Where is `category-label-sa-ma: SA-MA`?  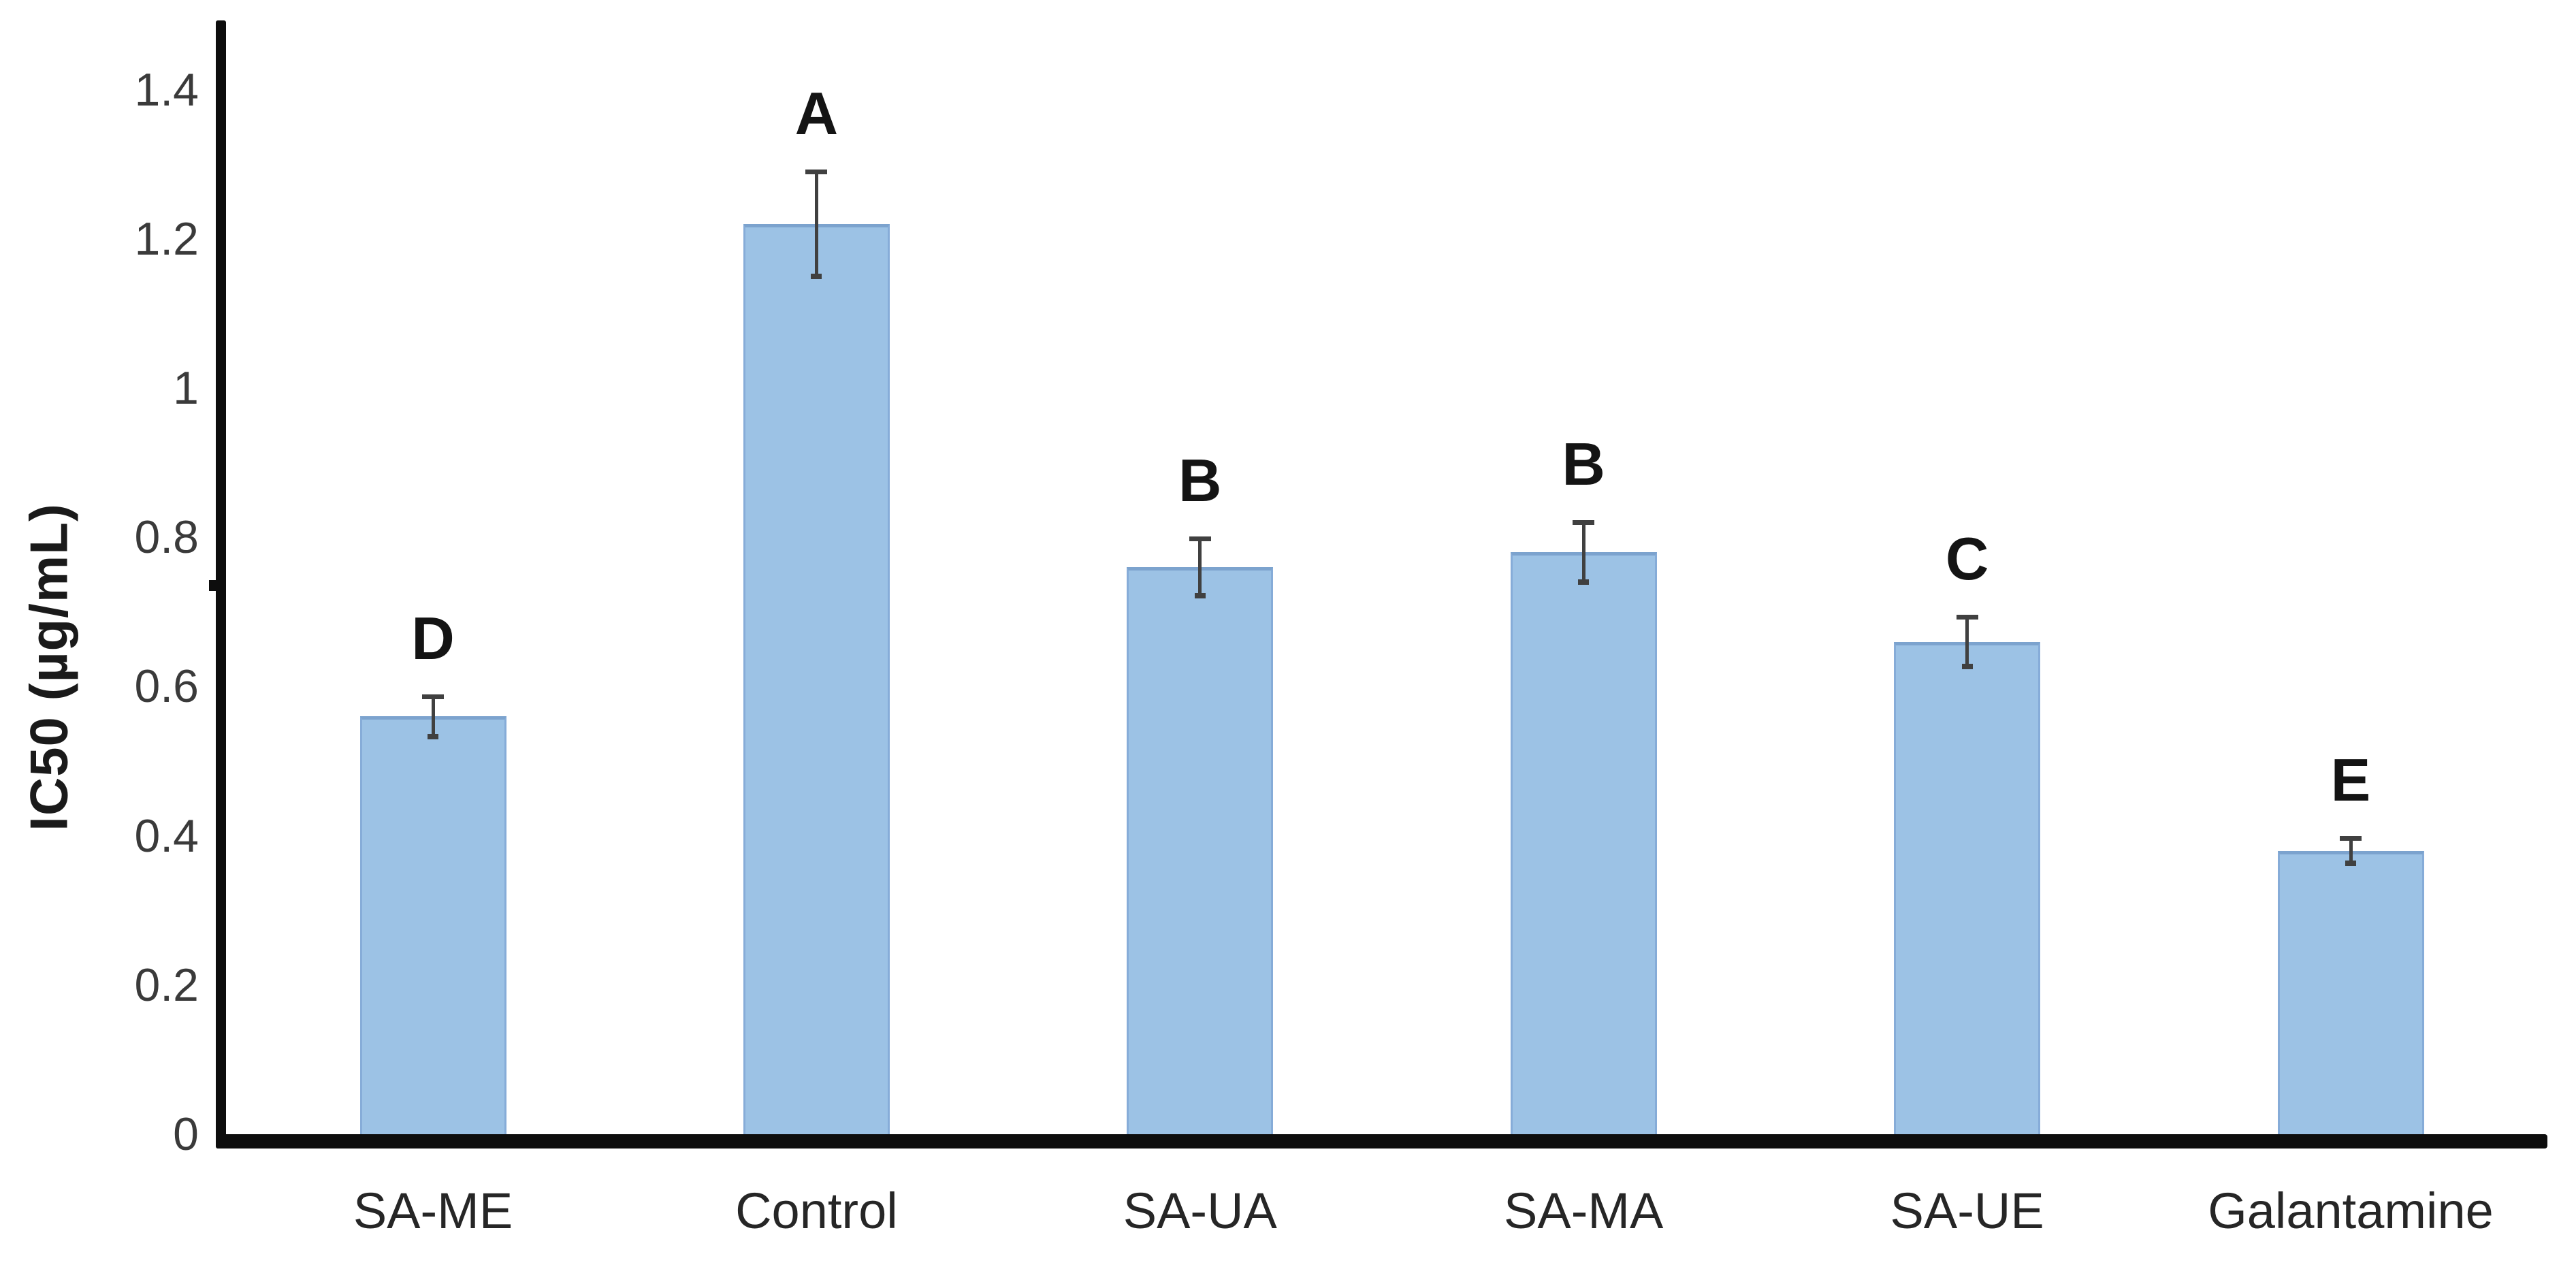 category-label-sa-ma: SA-MA is located at coordinates (1584, 1211).